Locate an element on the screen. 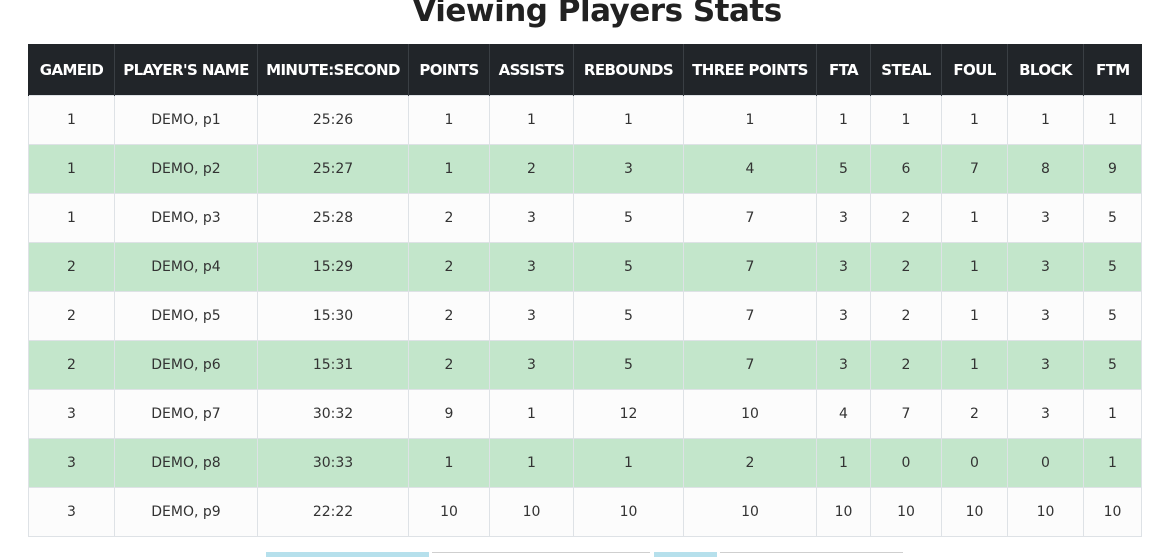 The image size is (1152, 557). table-cell: 15:29 is located at coordinates (333, 267).